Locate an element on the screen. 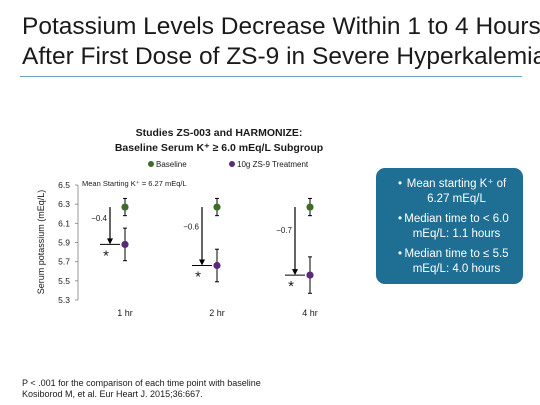  summary-bullet: Median time to ≤ 5.5 mEq/L: 4.0 hours is located at coordinates (449, 262).